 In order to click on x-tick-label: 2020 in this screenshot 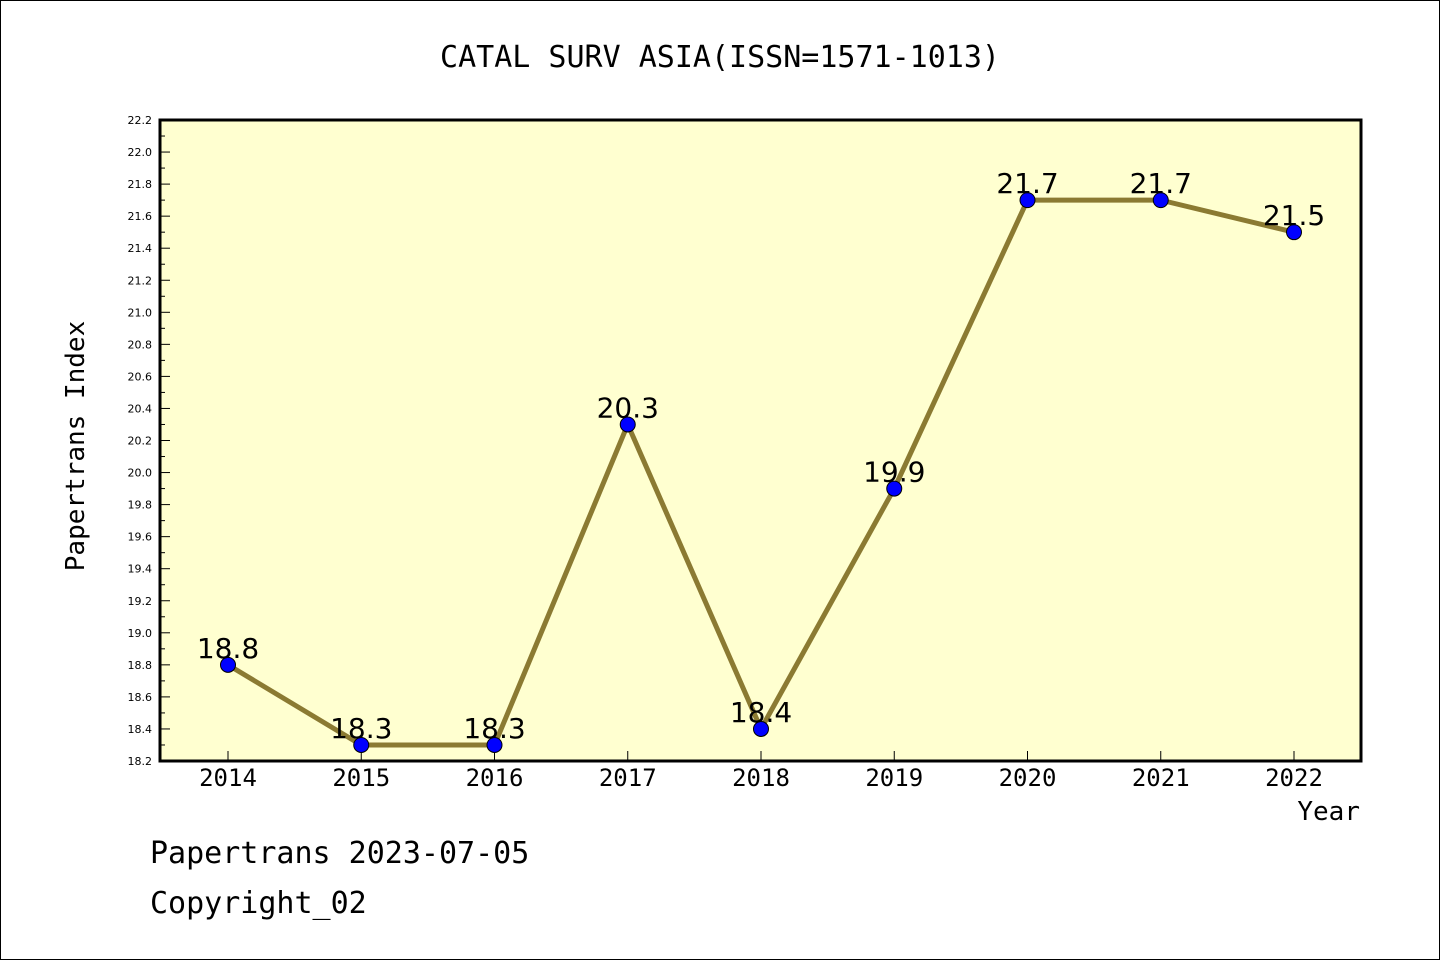, I will do `click(1028, 778)`.